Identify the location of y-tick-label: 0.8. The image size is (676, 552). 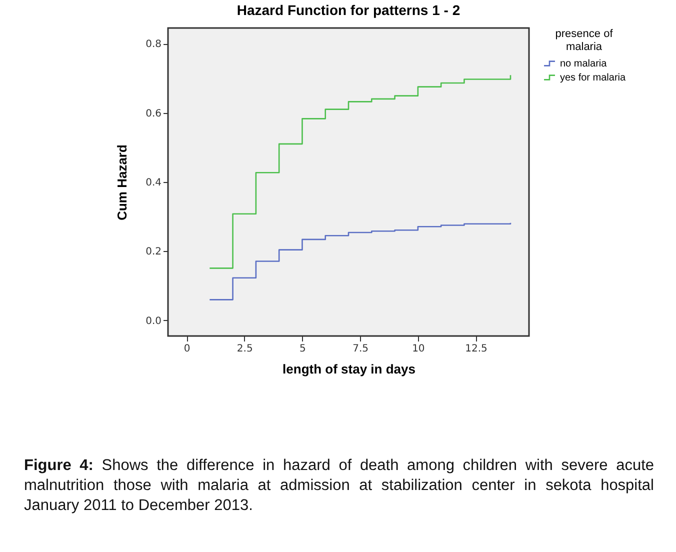
(154, 44).